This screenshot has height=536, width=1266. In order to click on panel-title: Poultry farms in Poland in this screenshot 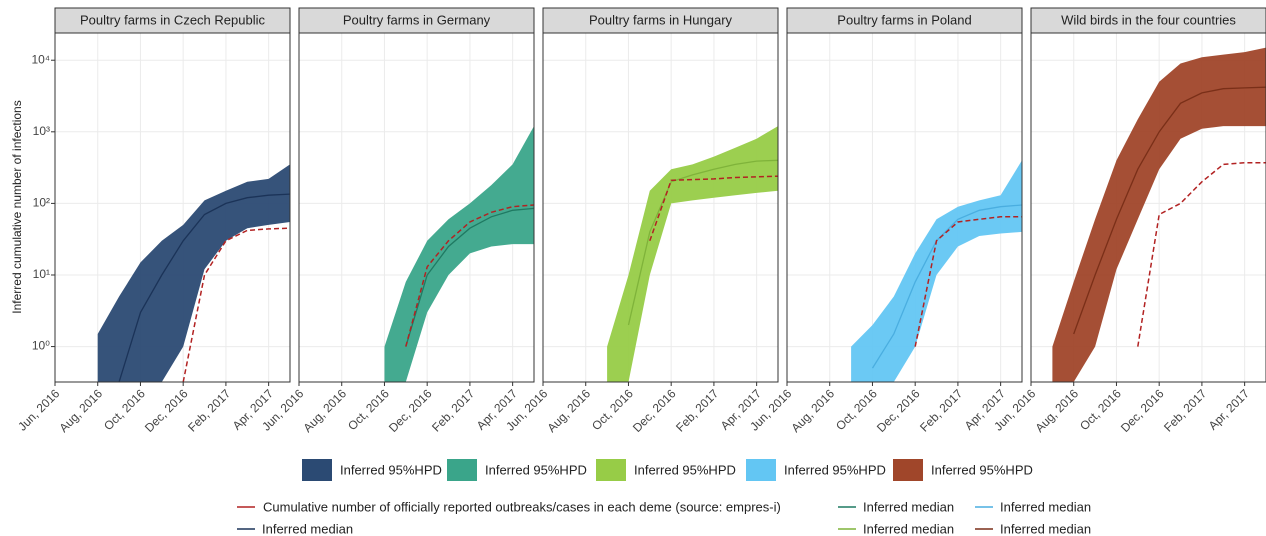, I will do `click(904, 19)`.